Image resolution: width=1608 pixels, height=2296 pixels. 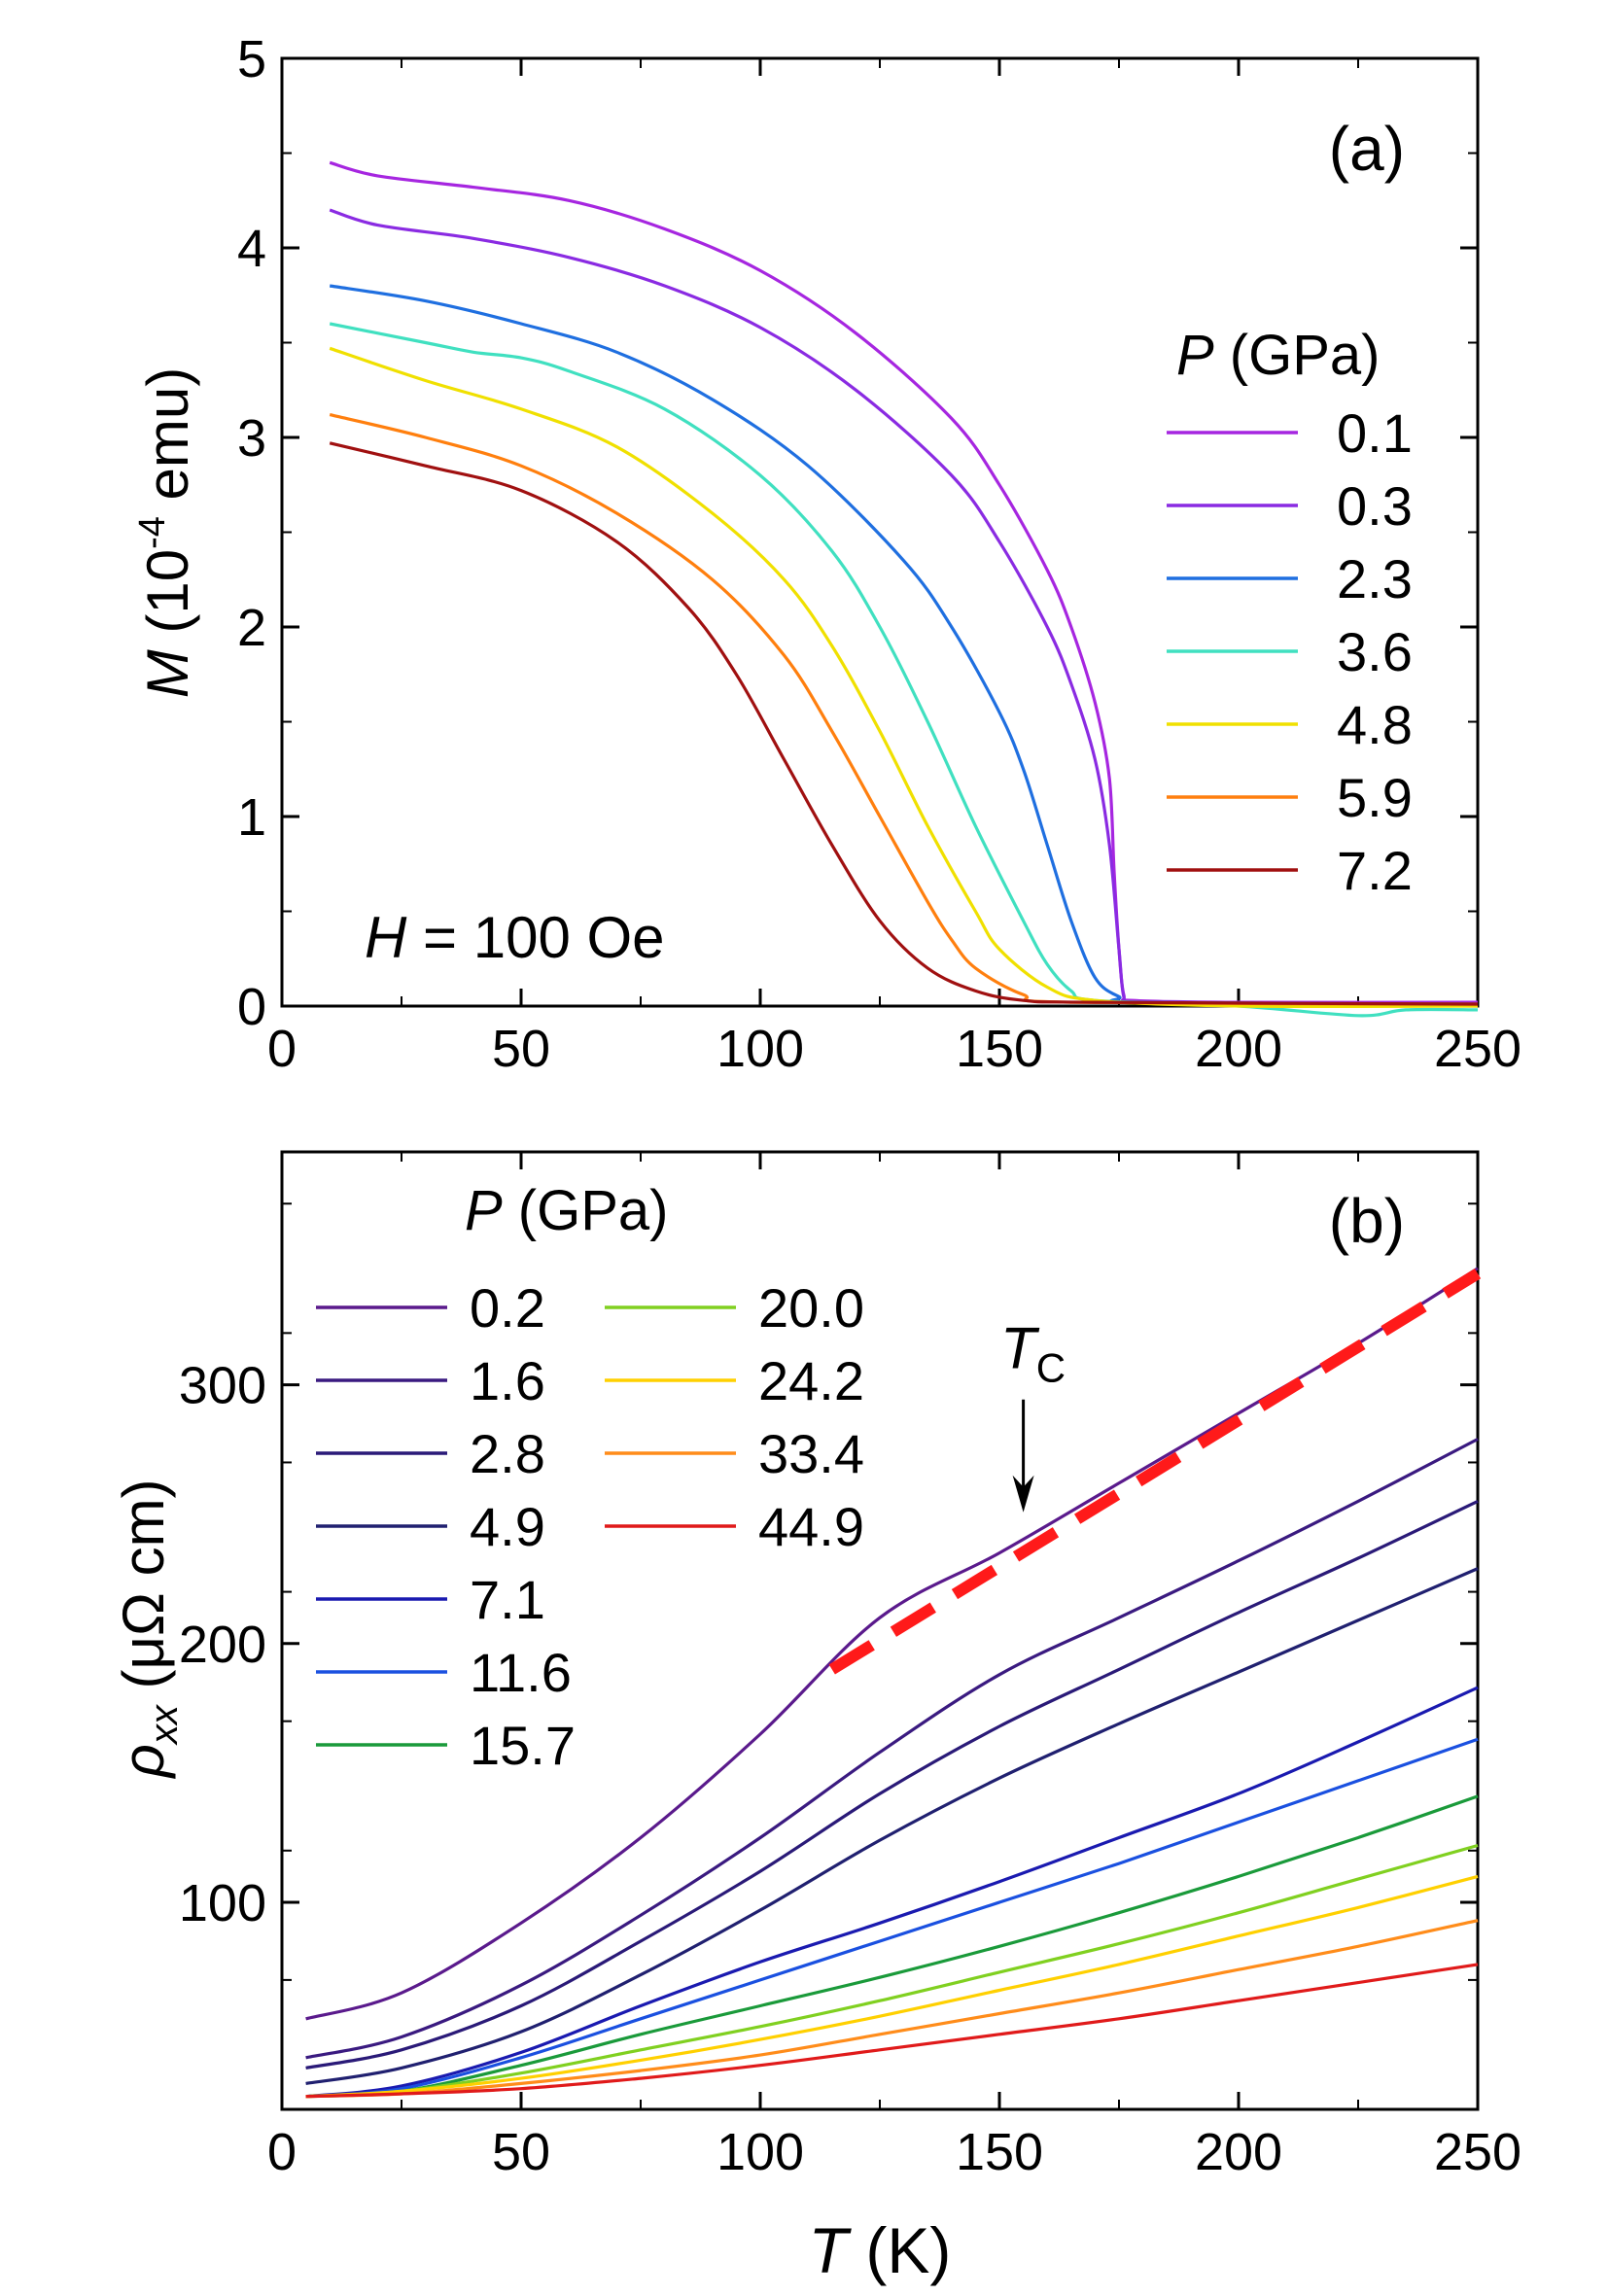 What do you see at coordinates (1367, 149) in the screenshot?
I see `panel-label-a: (a)` at bounding box center [1367, 149].